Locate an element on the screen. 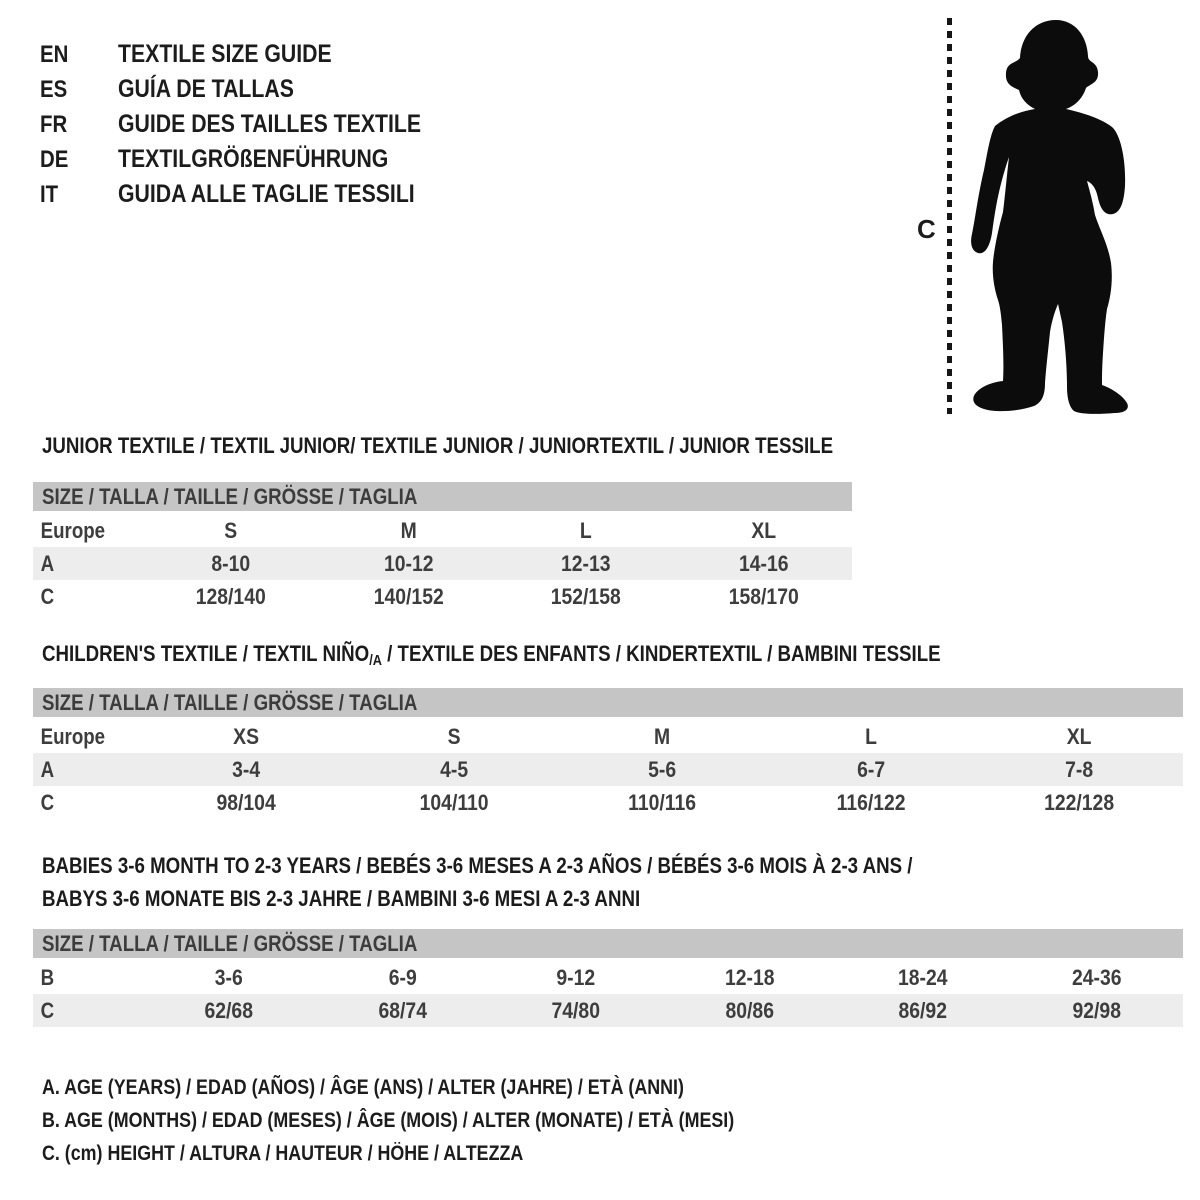 This screenshot has width=1200, height=1200. language-code-text: IT is located at coordinates (49, 194).